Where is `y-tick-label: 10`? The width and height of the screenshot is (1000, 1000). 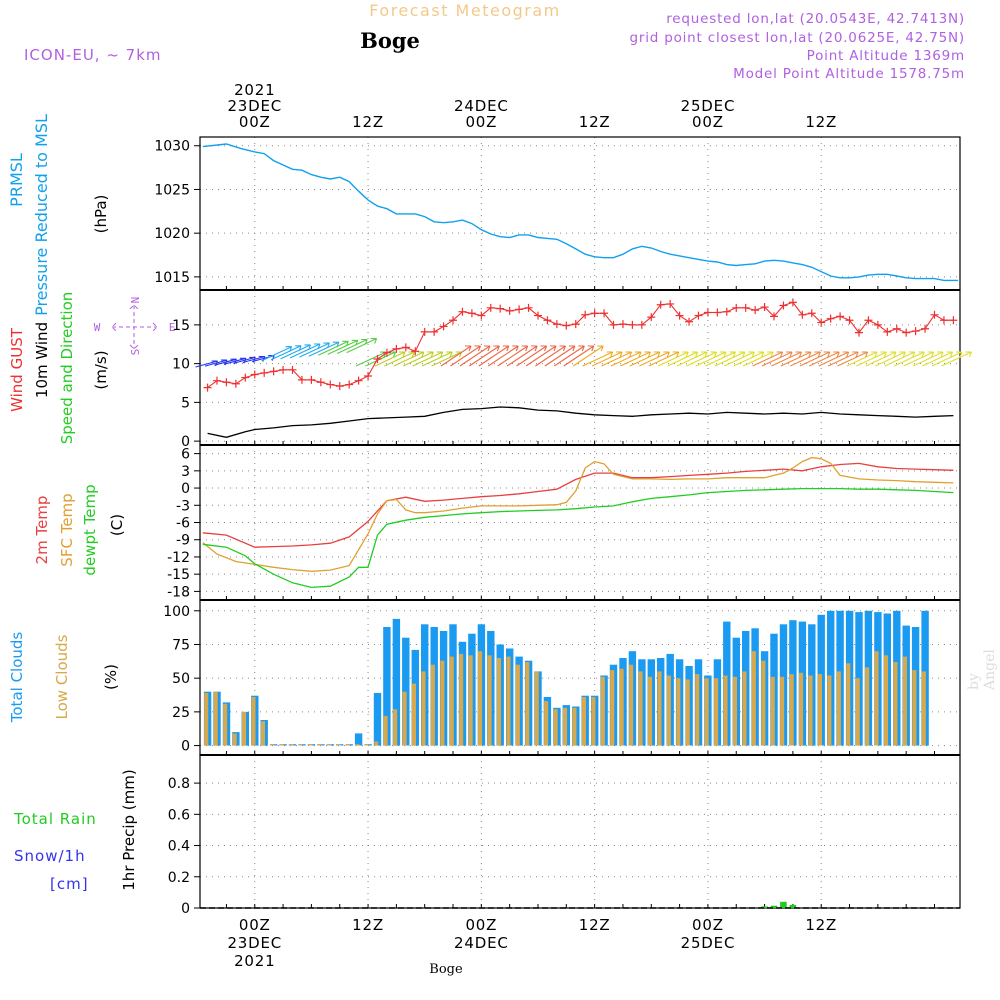 y-tick-label: 10 is located at coordinates (181, 365).